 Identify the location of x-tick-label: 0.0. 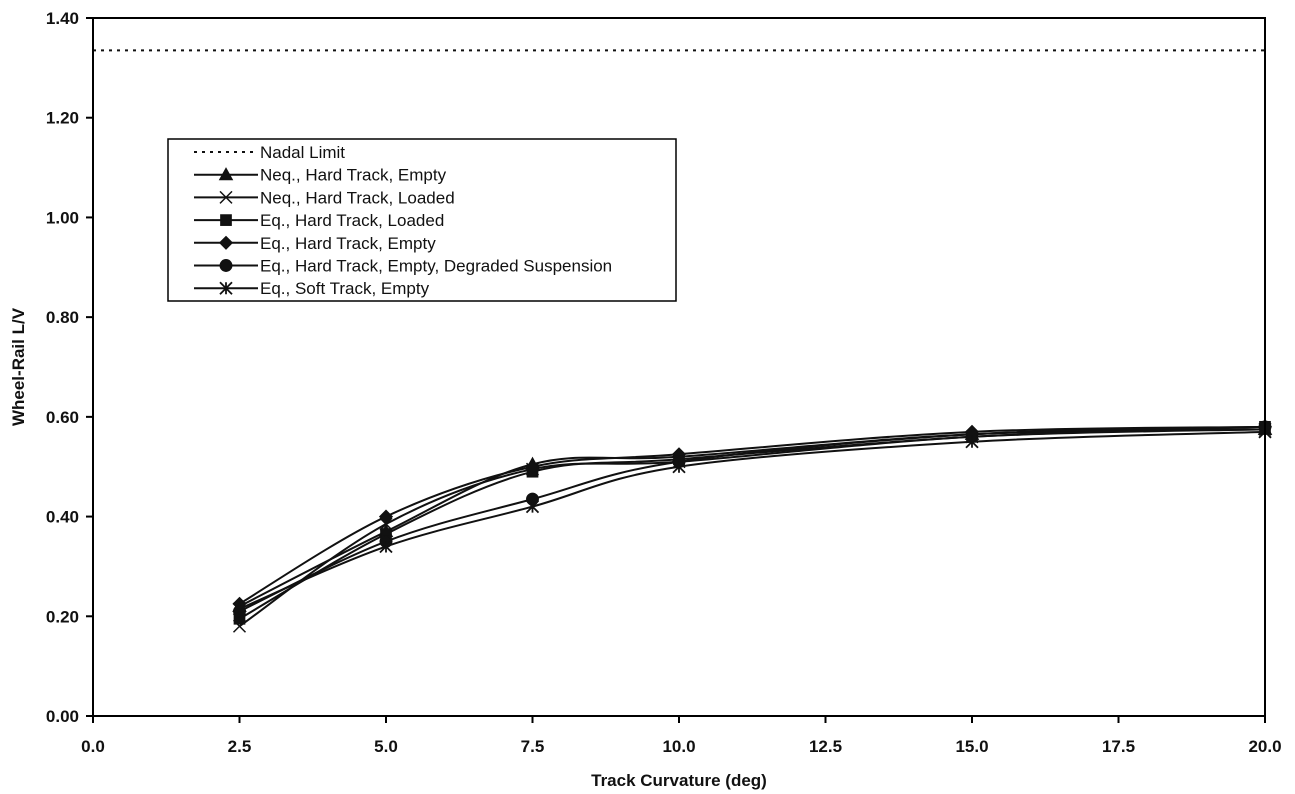
(93, 746).